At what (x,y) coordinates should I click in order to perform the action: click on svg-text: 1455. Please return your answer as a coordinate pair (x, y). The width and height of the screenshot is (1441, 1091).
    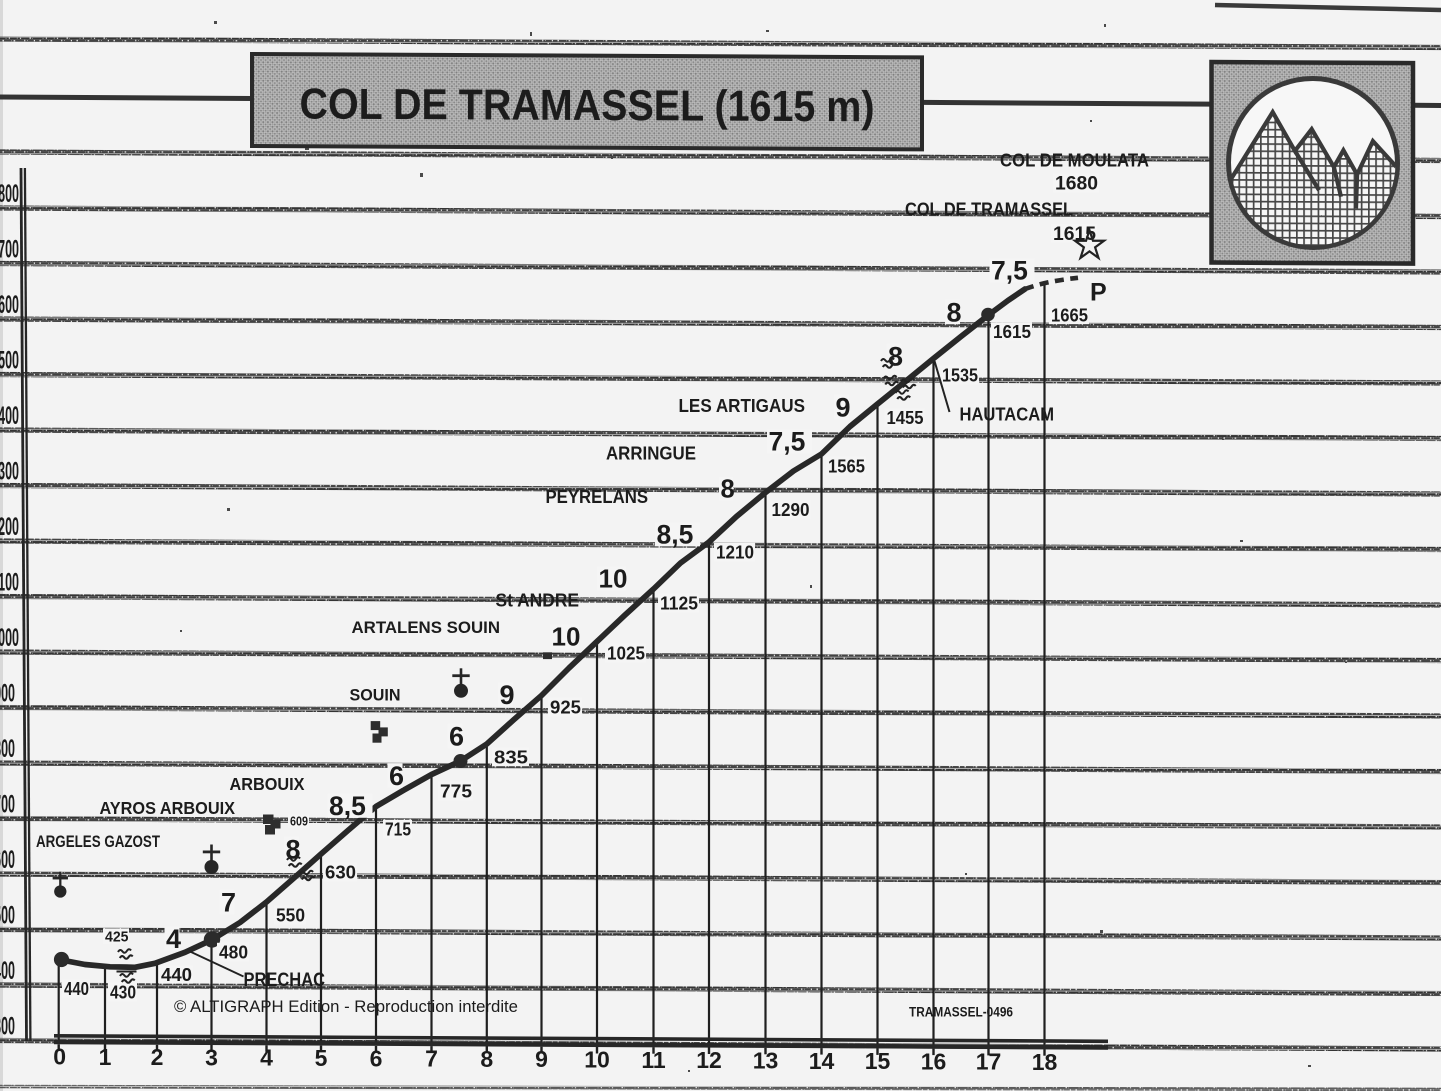
    Looking at the image, I should click on (905, 417).